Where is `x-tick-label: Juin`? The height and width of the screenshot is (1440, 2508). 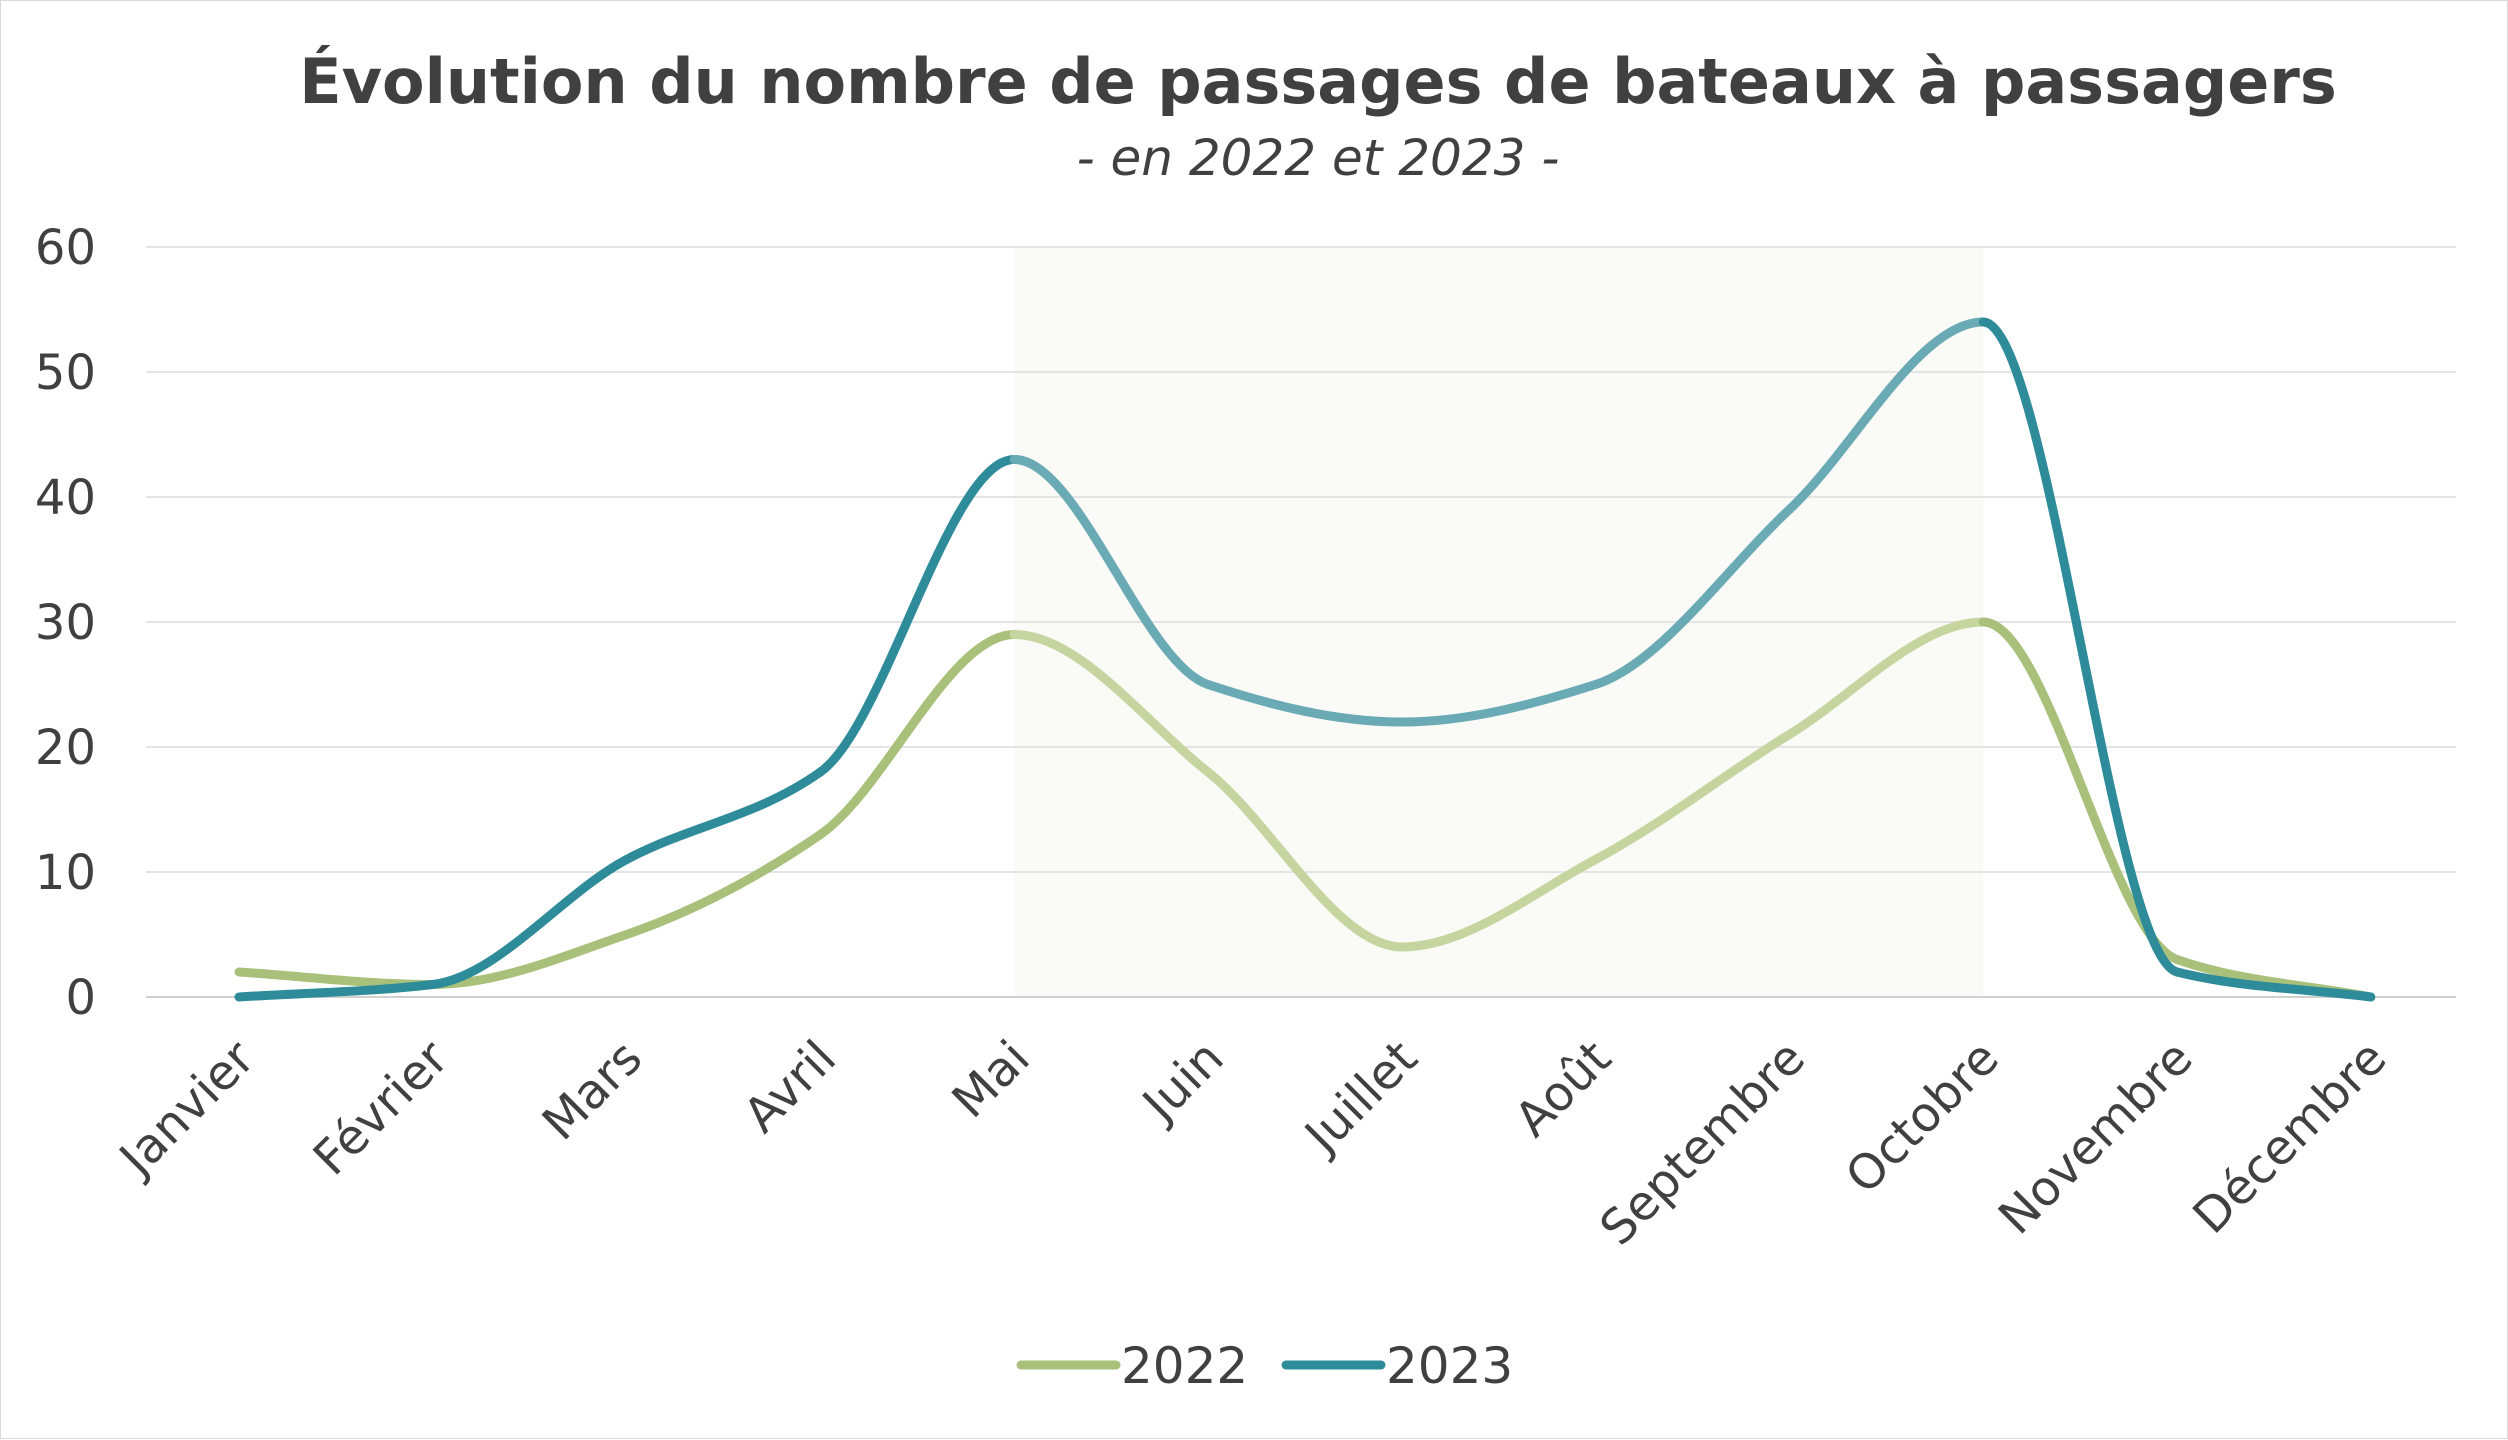 x-tick-label: Juin is located at coordinates (1182, 1082).